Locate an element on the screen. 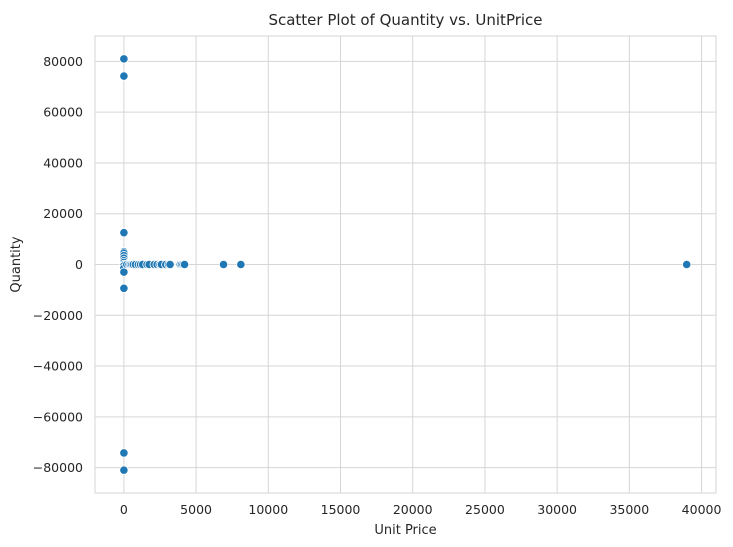  y-tick-label: −60000 is located at coordinates (58, 416).